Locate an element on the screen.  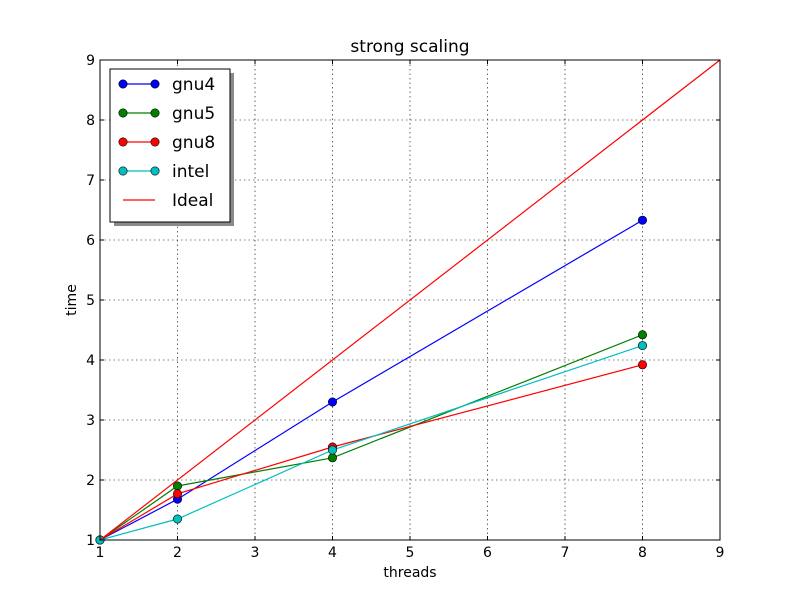
y-tick-label: 9 is located at coordinates (90, 61).